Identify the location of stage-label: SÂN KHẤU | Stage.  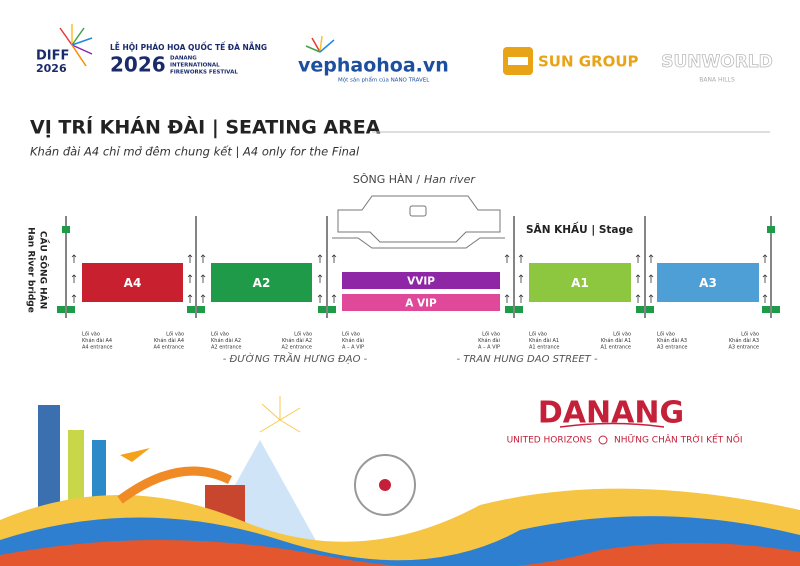
(579, 228).